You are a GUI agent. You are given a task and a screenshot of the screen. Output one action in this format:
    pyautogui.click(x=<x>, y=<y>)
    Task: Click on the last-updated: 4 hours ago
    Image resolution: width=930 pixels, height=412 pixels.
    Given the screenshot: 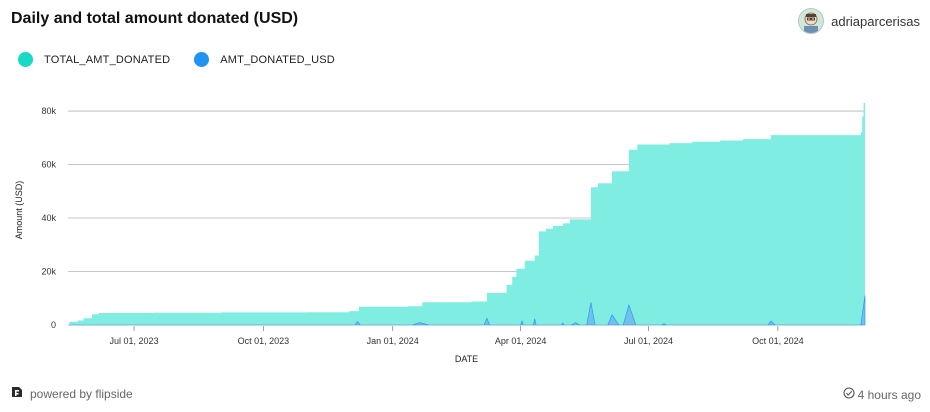 What is the action you would take?
    pyautogui.click(x=882, y=394)
    